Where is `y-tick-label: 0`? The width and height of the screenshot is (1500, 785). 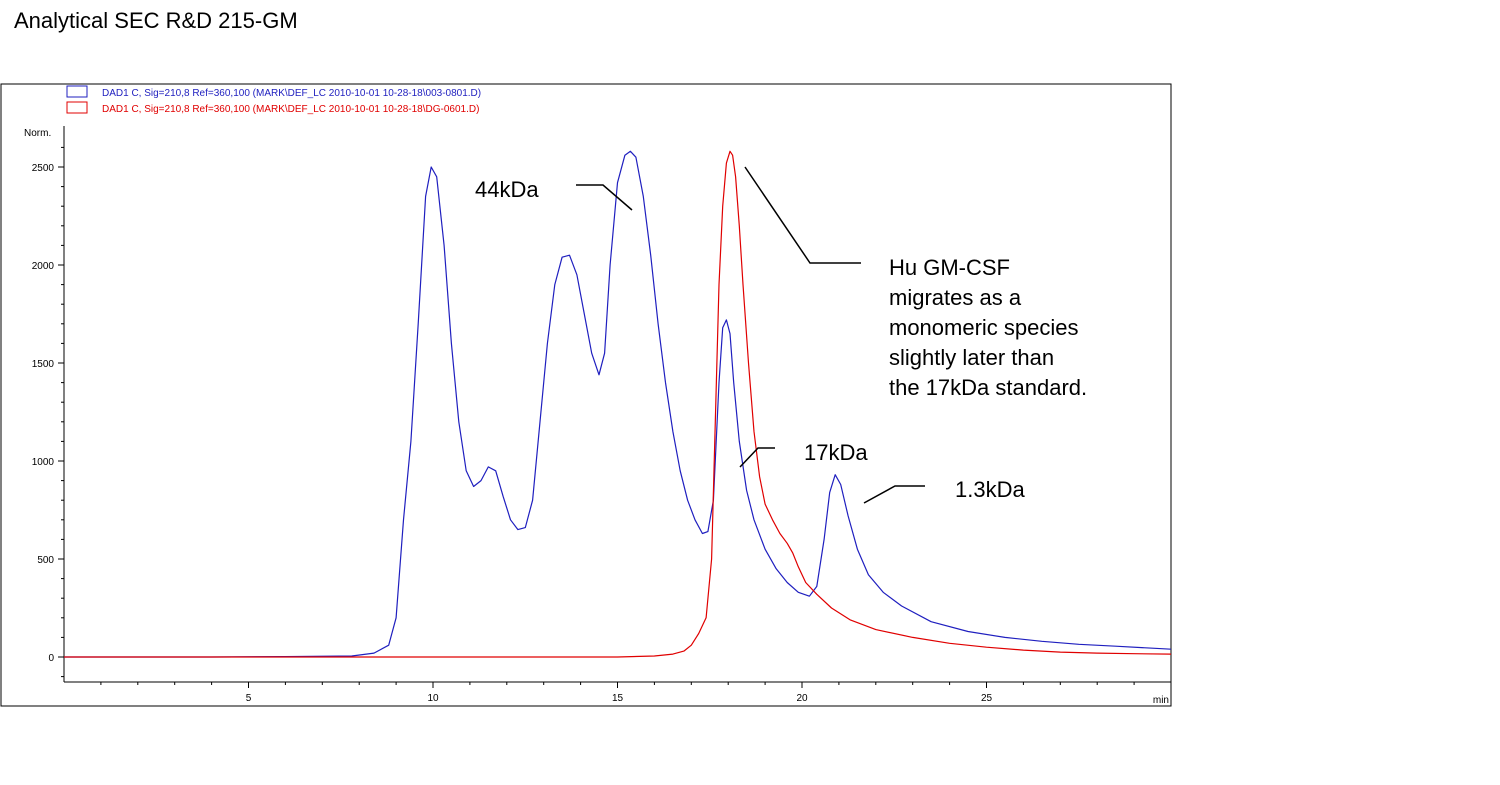
y-tick-label: 0 is located at coordinates (51, 658).